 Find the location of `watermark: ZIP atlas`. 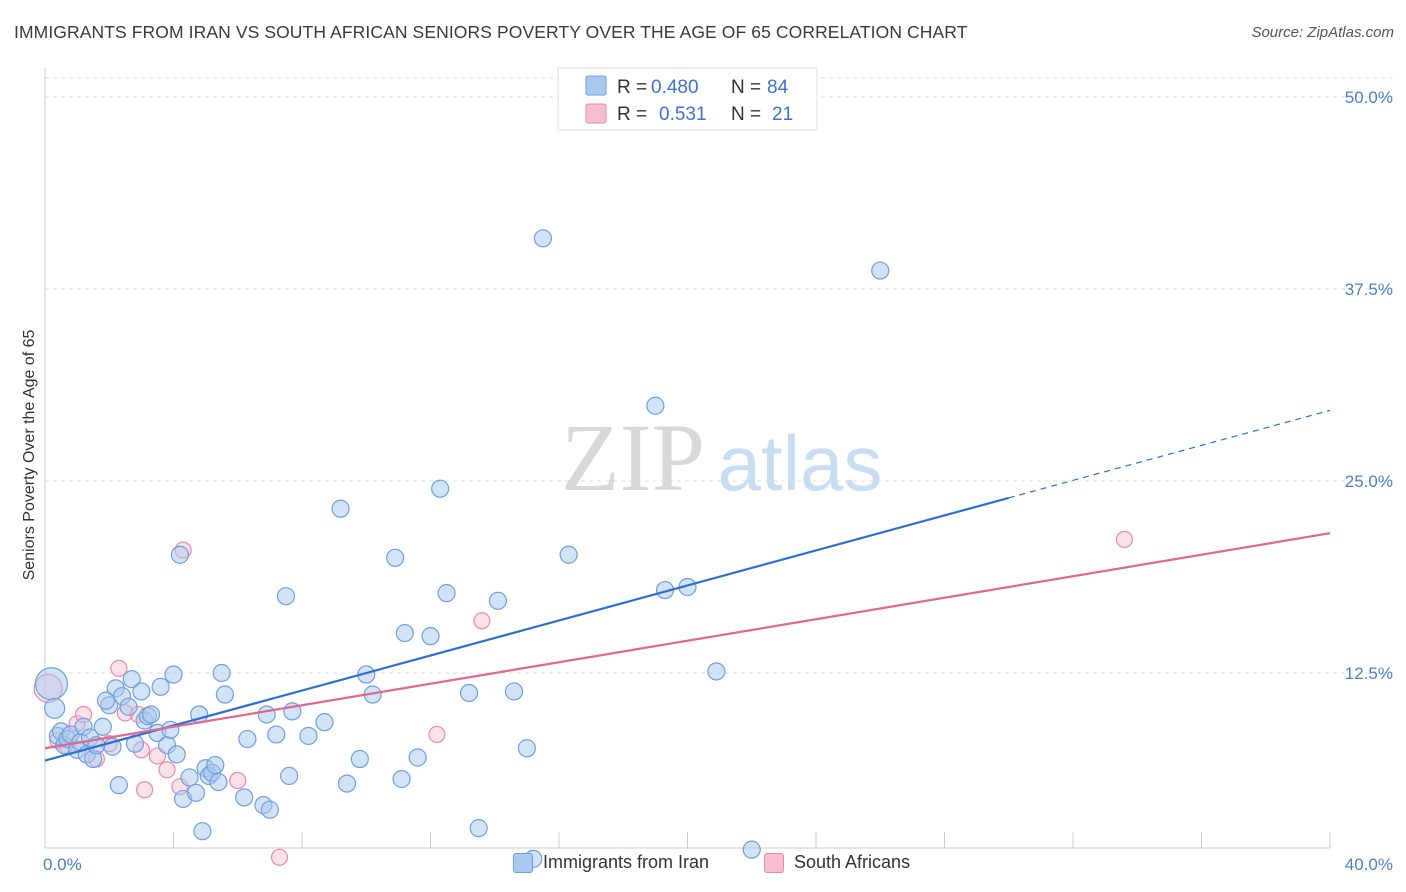

watermark: ZIP atlas is located at coordinates (721, 457).